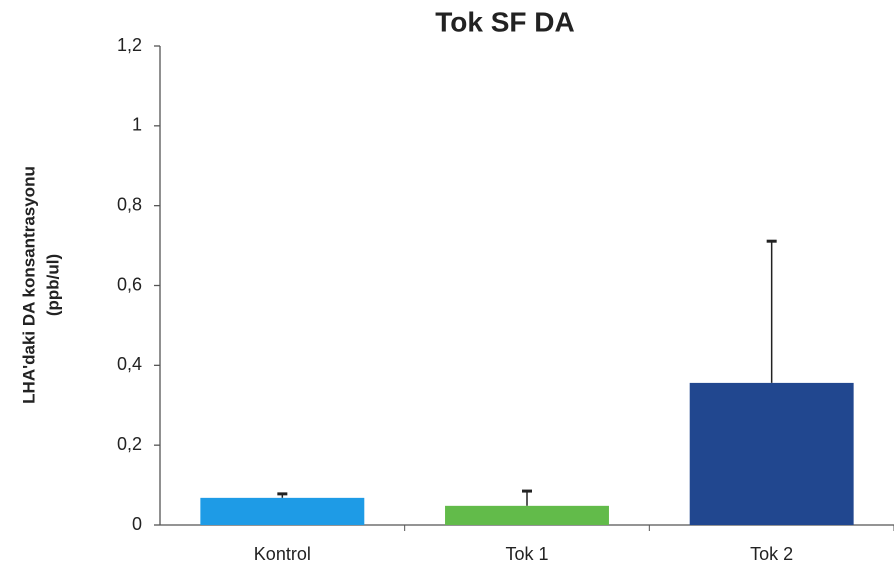  What do you see at coordinates (129, 204) in the screenshot?
I see `y-tick-label: 0,8` at bounding box center [129, 204].